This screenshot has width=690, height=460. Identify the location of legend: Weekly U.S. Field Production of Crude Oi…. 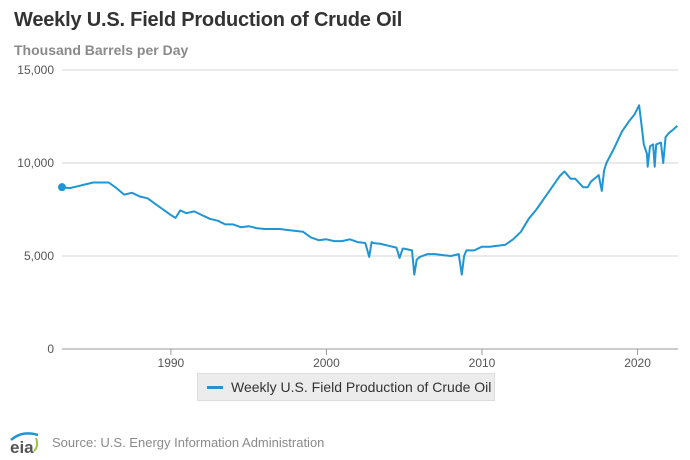
(346, 387).